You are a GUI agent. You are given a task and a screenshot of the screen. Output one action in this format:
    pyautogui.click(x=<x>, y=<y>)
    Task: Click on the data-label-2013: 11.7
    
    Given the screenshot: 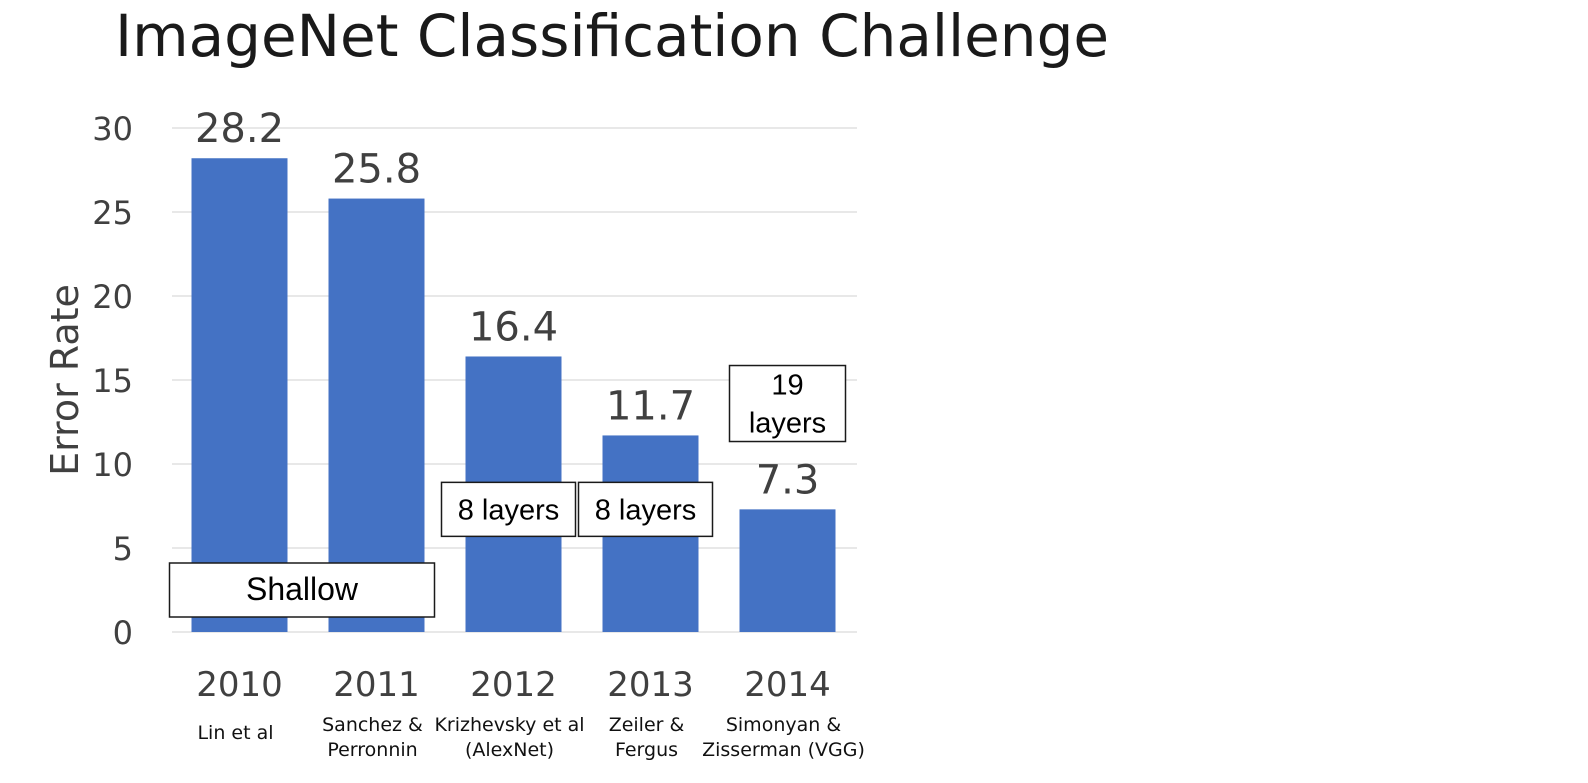 What is the action you would take?
    pyautogui.click(x=650, y=406)
    